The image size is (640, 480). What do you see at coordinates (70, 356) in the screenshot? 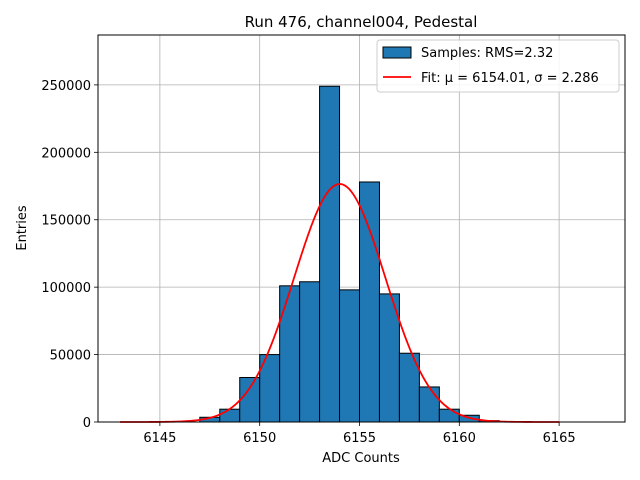
I see `y-tick-label: 50000` at bounding box center [70, 356].